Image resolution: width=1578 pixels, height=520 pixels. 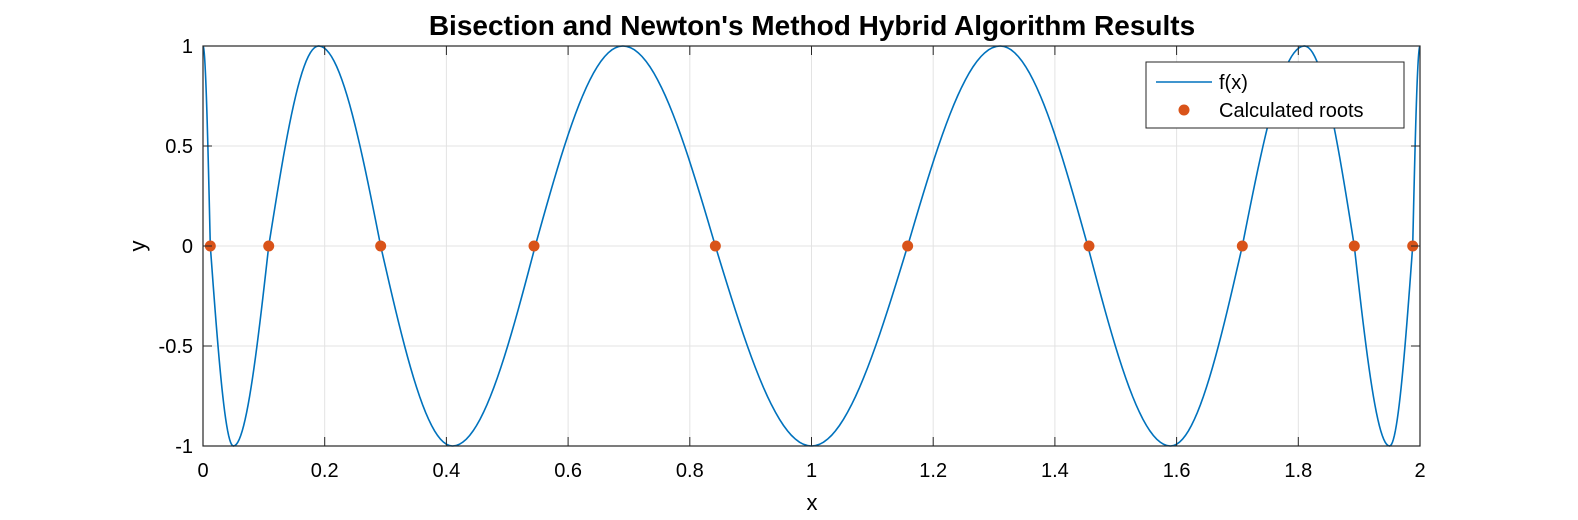 What do you see at coordinates (1298, 471) in the screenshot?
I see `x-tick-label: 1.8` at bounding box center [1298, 471].